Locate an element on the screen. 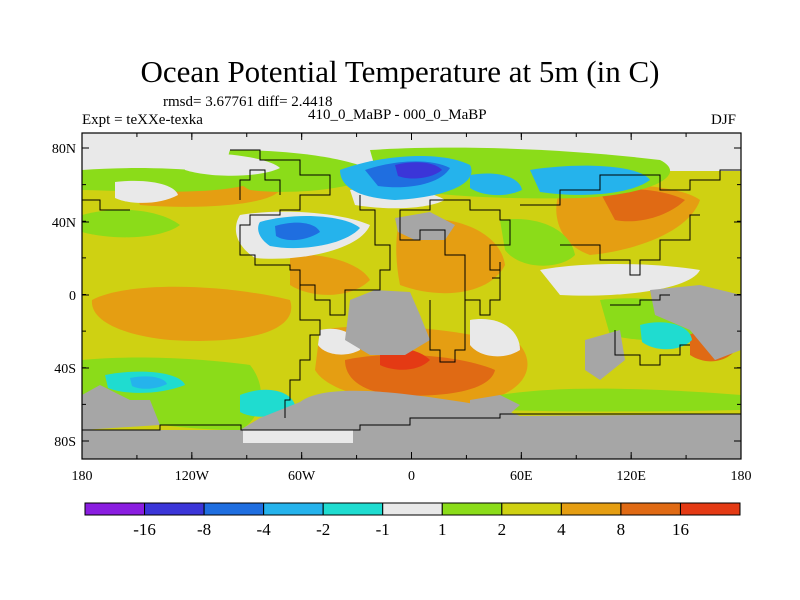 Image resolution: width=800 pixels, height=600 pixels. x-tick-label: 120W is located at coordinates (192, 476).